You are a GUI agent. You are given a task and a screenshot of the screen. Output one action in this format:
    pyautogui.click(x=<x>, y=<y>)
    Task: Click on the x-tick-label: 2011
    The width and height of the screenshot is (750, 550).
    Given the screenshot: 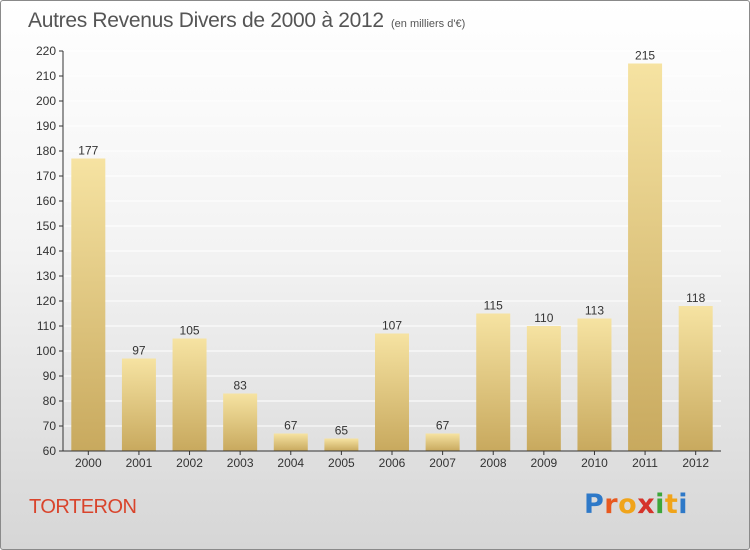 What is the action you would take?
    pyautogui.click(x=645, y=463)
    